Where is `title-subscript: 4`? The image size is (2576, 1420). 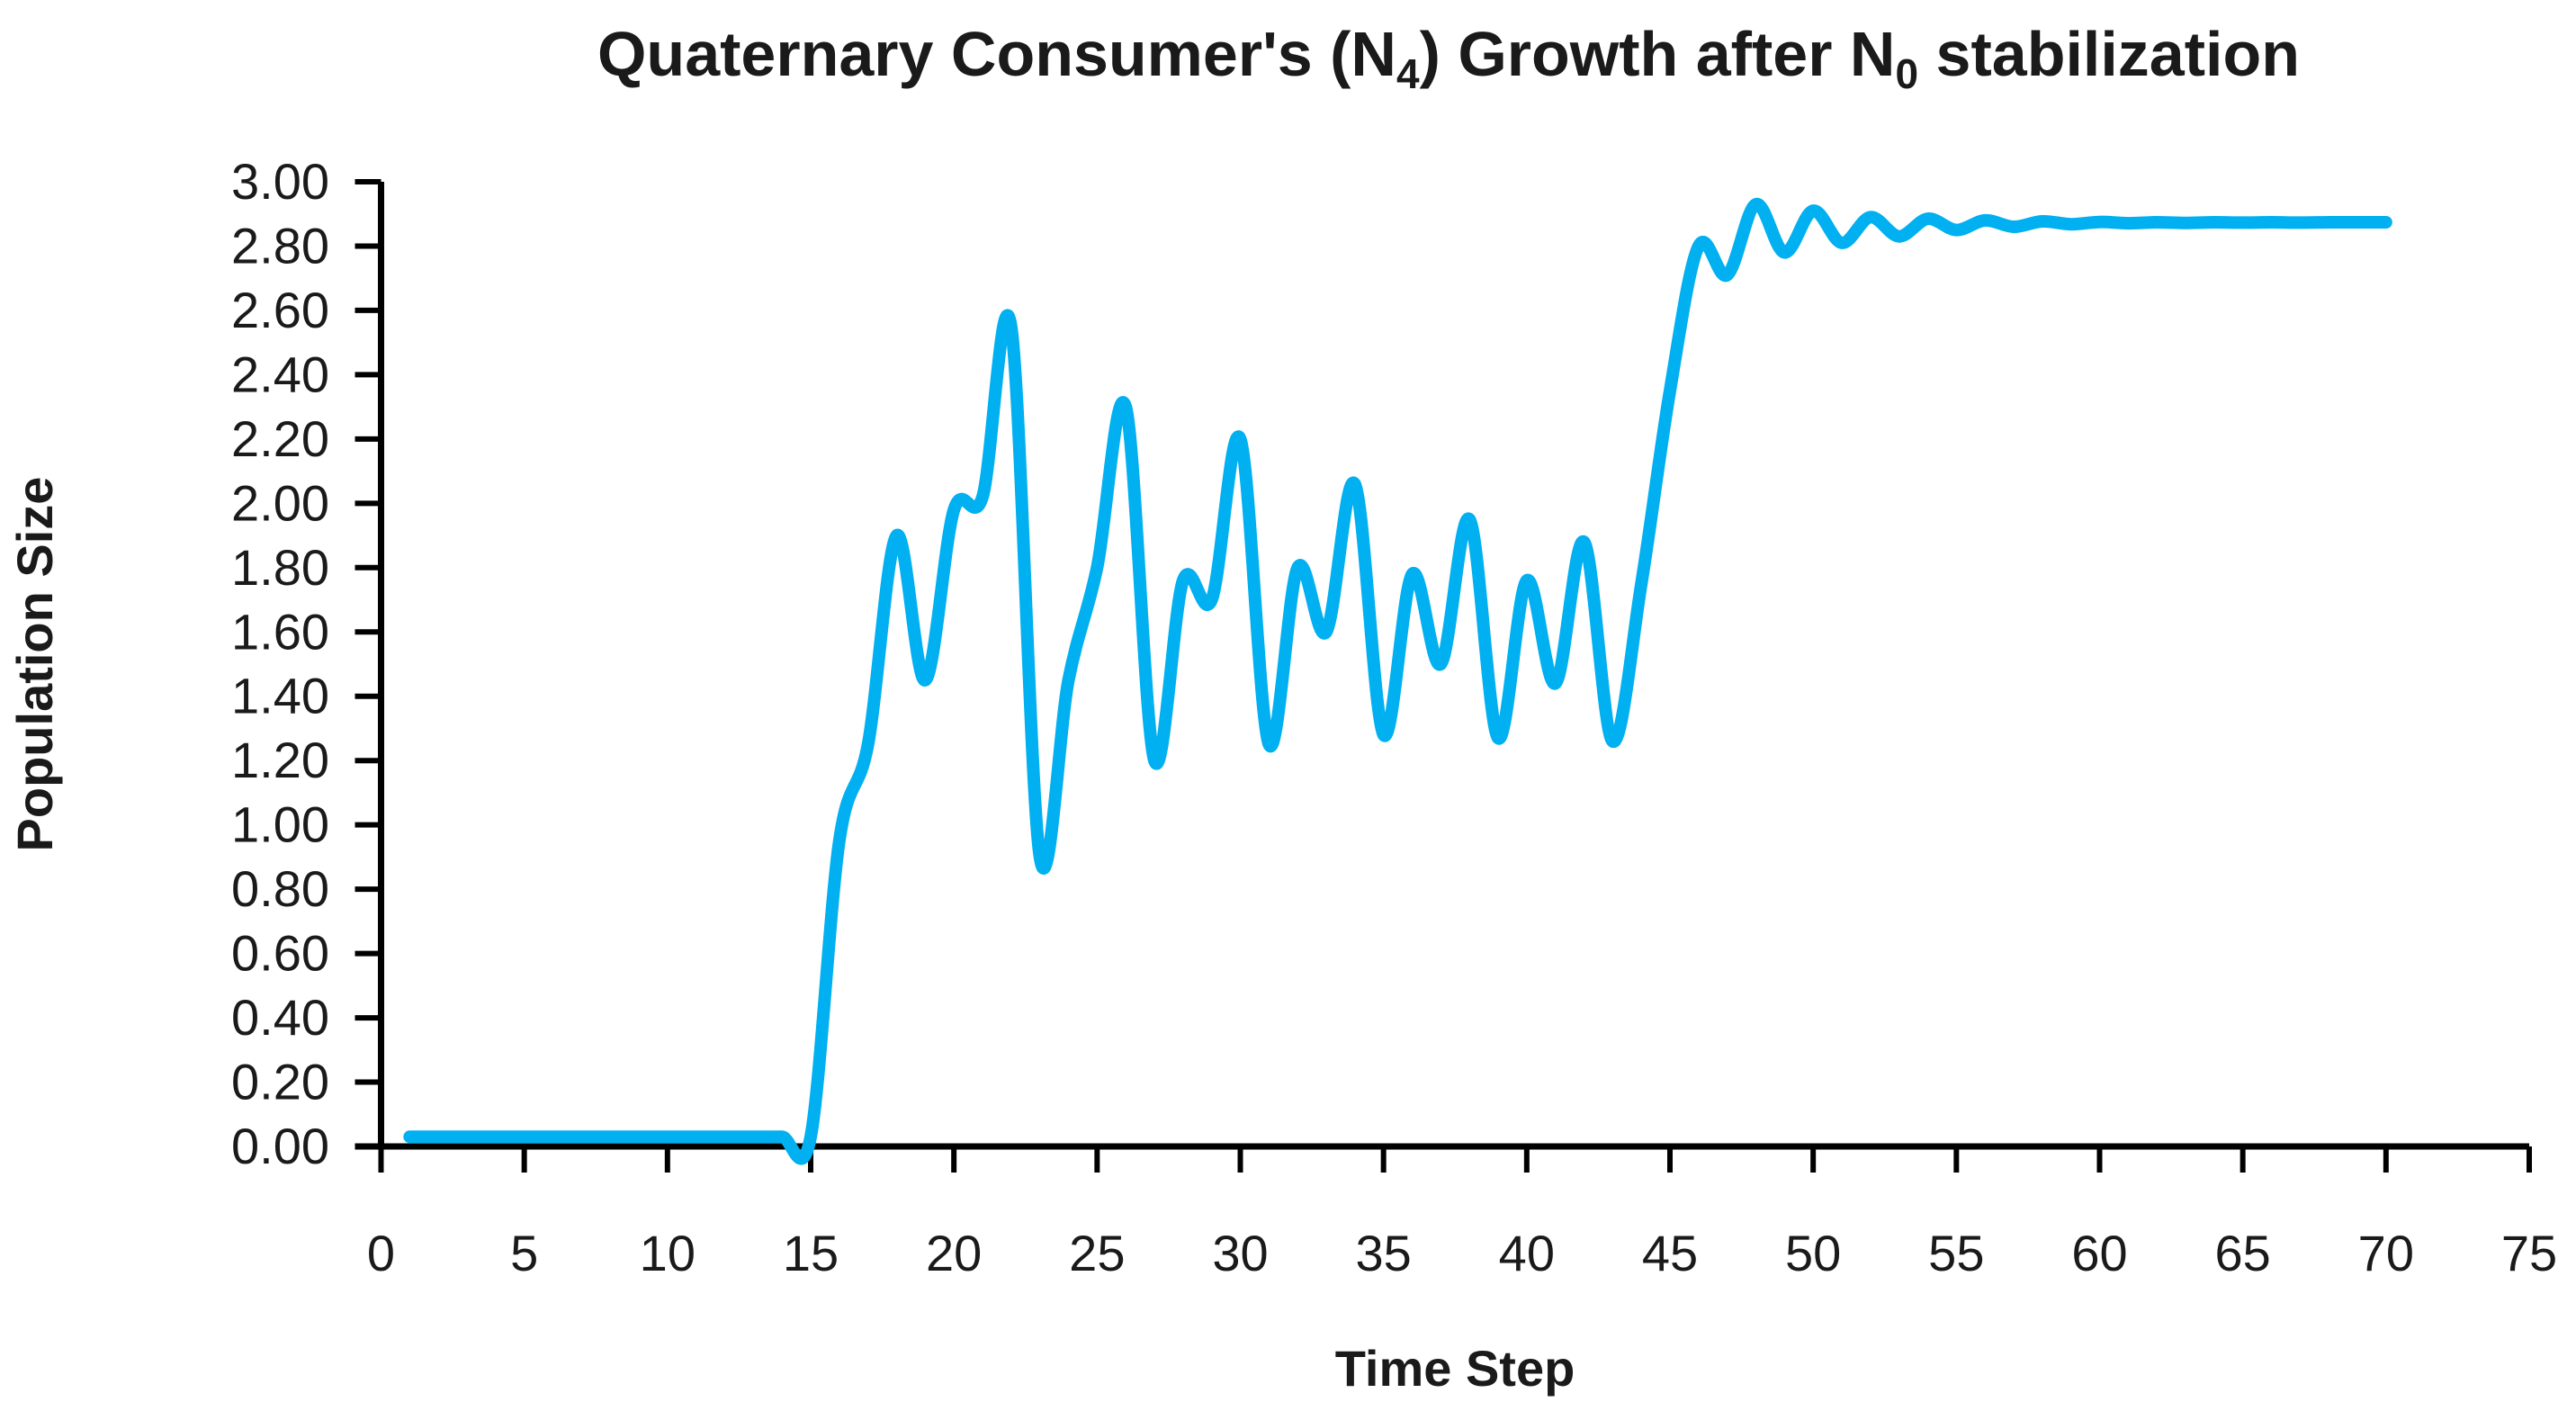 title-subscript: 4 is located at coordinates (1408, 74).